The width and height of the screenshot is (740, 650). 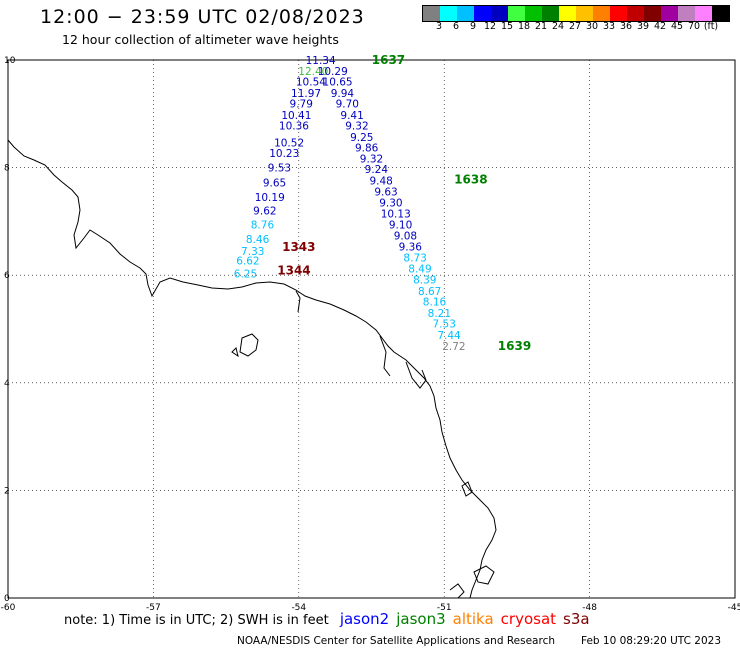 What do you see at coordinates (435, 303) in the screenshot?
I see `wave-height-value: 8.16` at bounding box center [435, 303].